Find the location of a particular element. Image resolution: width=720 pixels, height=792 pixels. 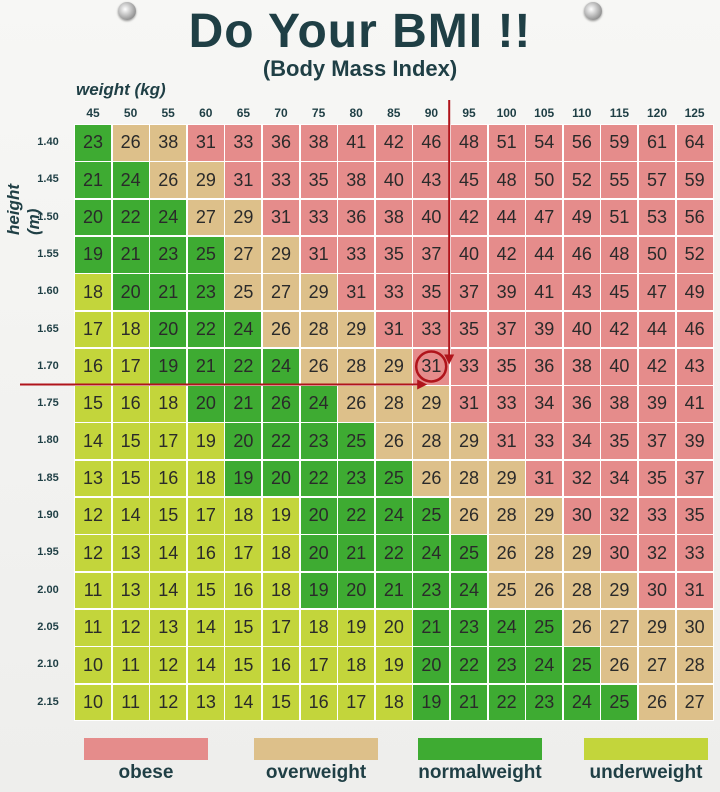

bmi-cell: 43 is located at coordinates (581, 292).